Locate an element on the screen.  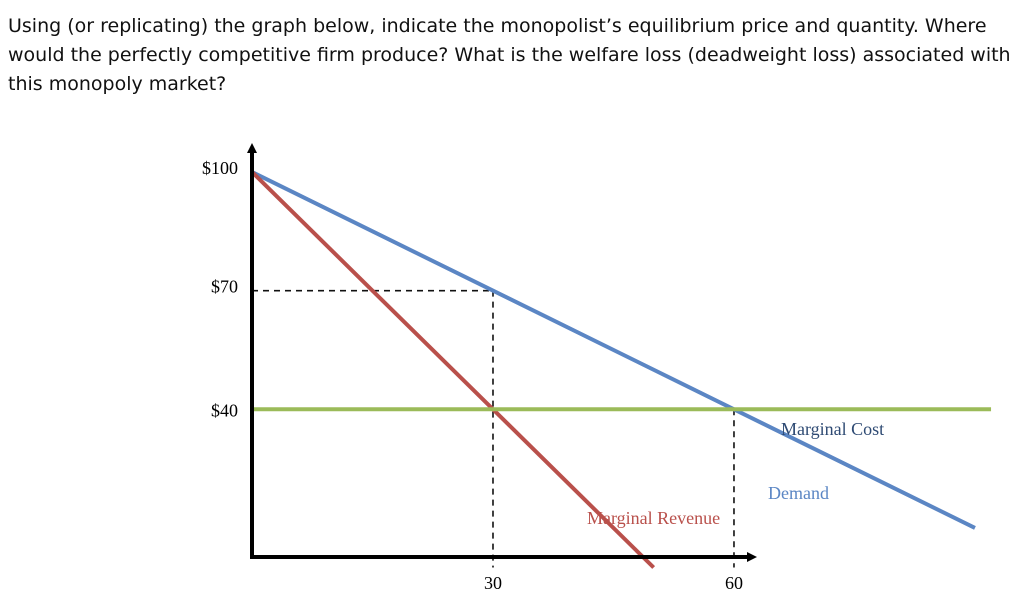
x-tick-label: 30 is located at coordinates (493, 583).